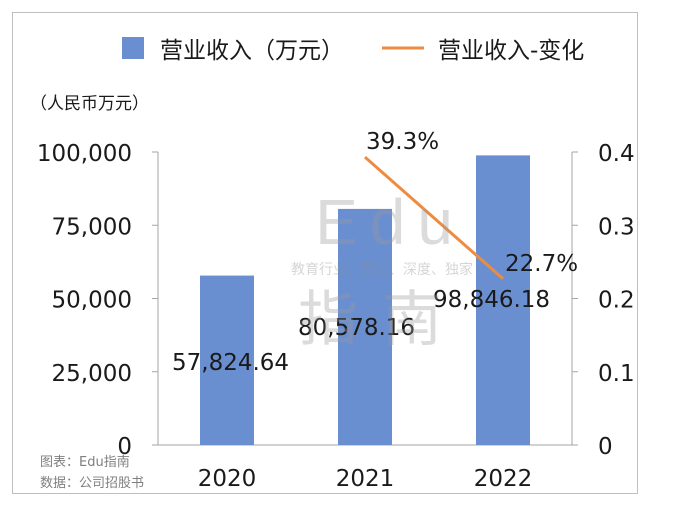 This screenshot has height=508, width=682. What do you see at coordinates (92, 483) in the screenshot?
I see `footer-data-source: 数据：公司招股书` at bounding box center [92, 483].